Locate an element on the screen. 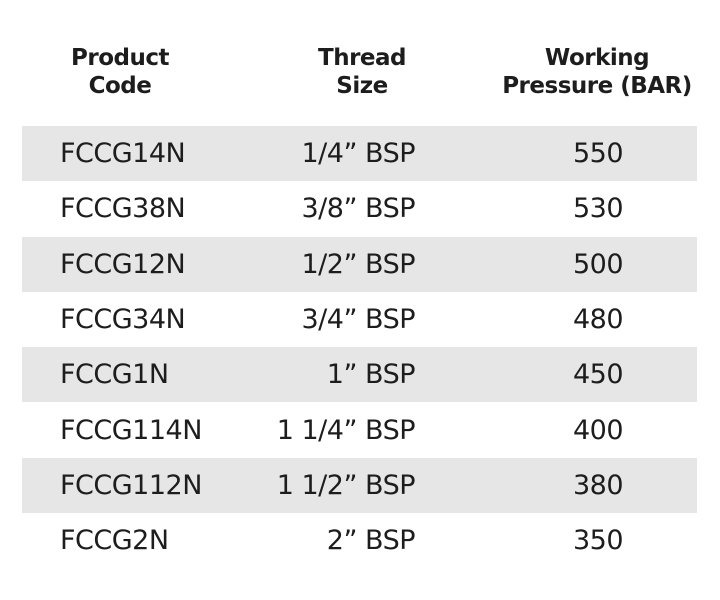  working-pressure: 480 is located at coordinates (598, 319).